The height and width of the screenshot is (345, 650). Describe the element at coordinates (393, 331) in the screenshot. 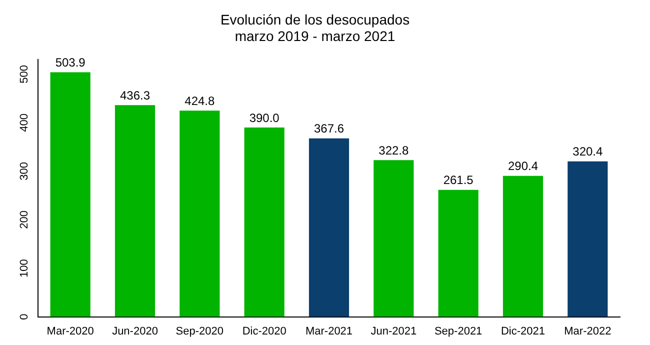

I see `x-tick-label: Jun-2021` at that location.